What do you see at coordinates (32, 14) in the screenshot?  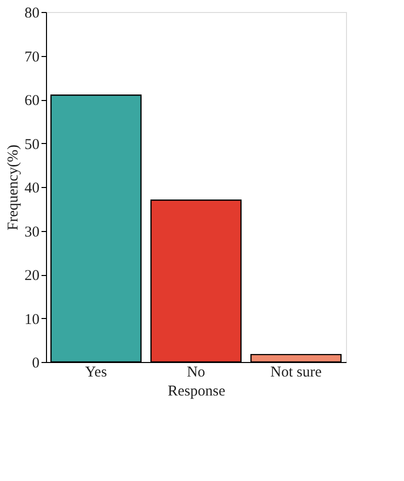 I see `y-tick-label: 80` at bounding box center [32, 14].